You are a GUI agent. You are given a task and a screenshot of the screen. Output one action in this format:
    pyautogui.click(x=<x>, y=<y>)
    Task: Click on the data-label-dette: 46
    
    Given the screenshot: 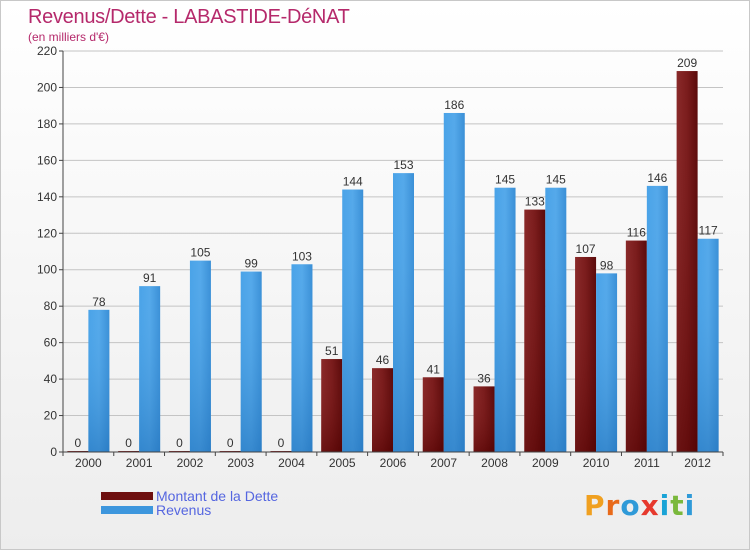 What is the action you would take?
    pyautogui.click(x=383, y=360)
    